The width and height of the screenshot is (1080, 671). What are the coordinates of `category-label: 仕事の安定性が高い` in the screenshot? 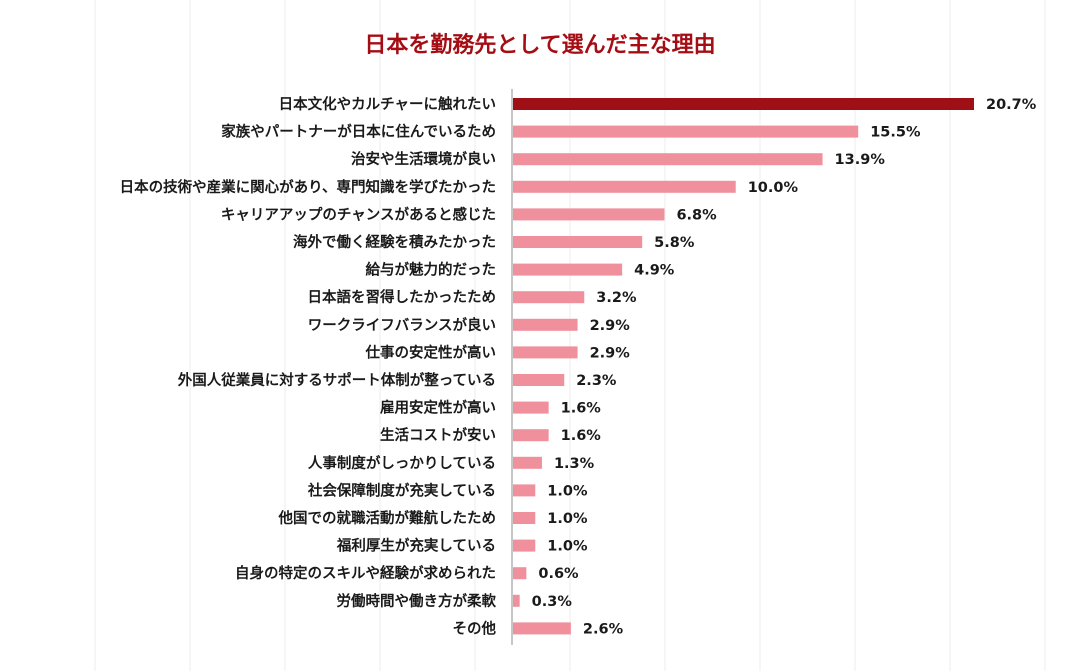 It's located at (431, 352).